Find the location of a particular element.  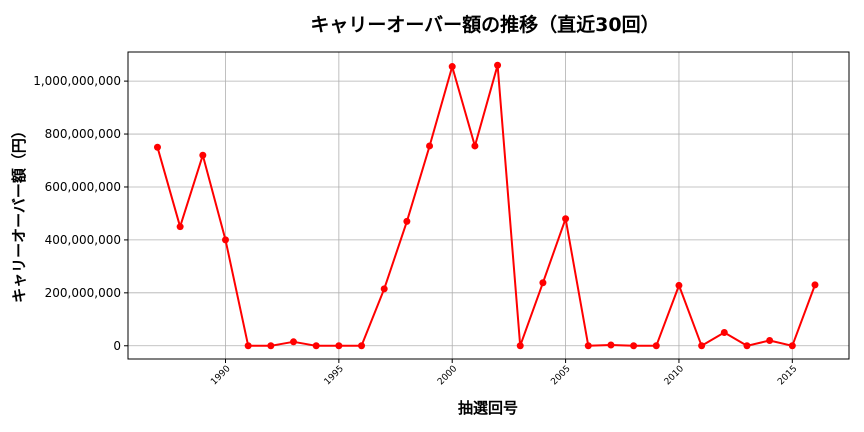

x-axis: 1990 1995 2000 2005 2010 2015 is located at coordinates (504, 373).